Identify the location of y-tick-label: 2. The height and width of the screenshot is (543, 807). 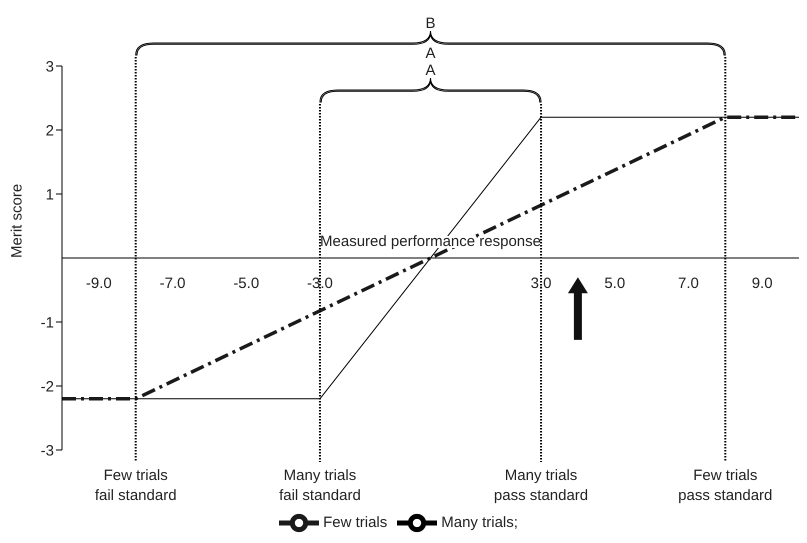
(50, 131).